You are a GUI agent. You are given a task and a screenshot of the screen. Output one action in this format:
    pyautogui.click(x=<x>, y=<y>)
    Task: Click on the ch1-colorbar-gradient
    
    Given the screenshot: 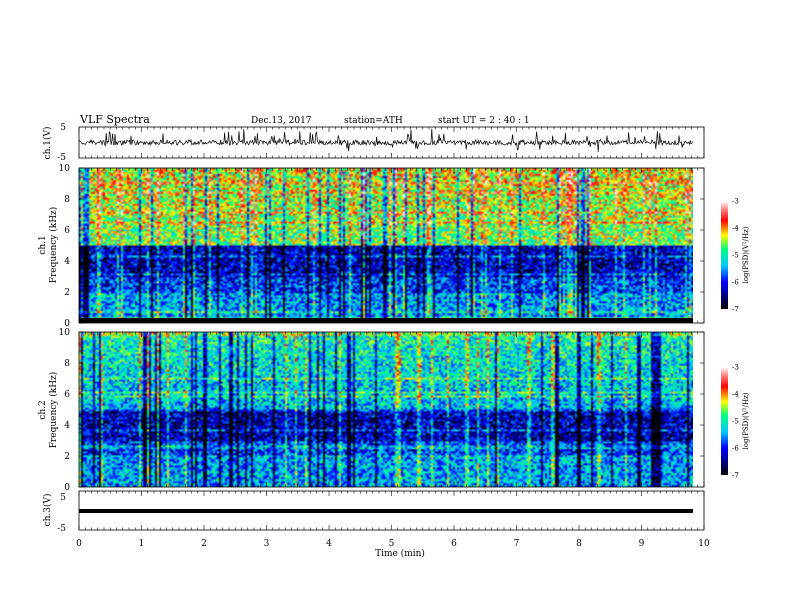 What is the action you would take?
    pyautogui.click(x=724, y=255)
    